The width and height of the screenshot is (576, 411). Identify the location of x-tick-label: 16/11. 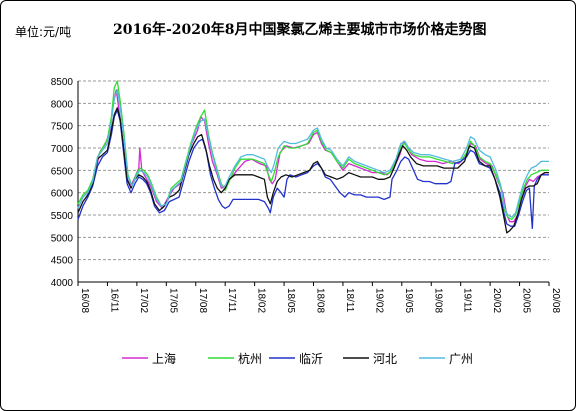
(113, 300).